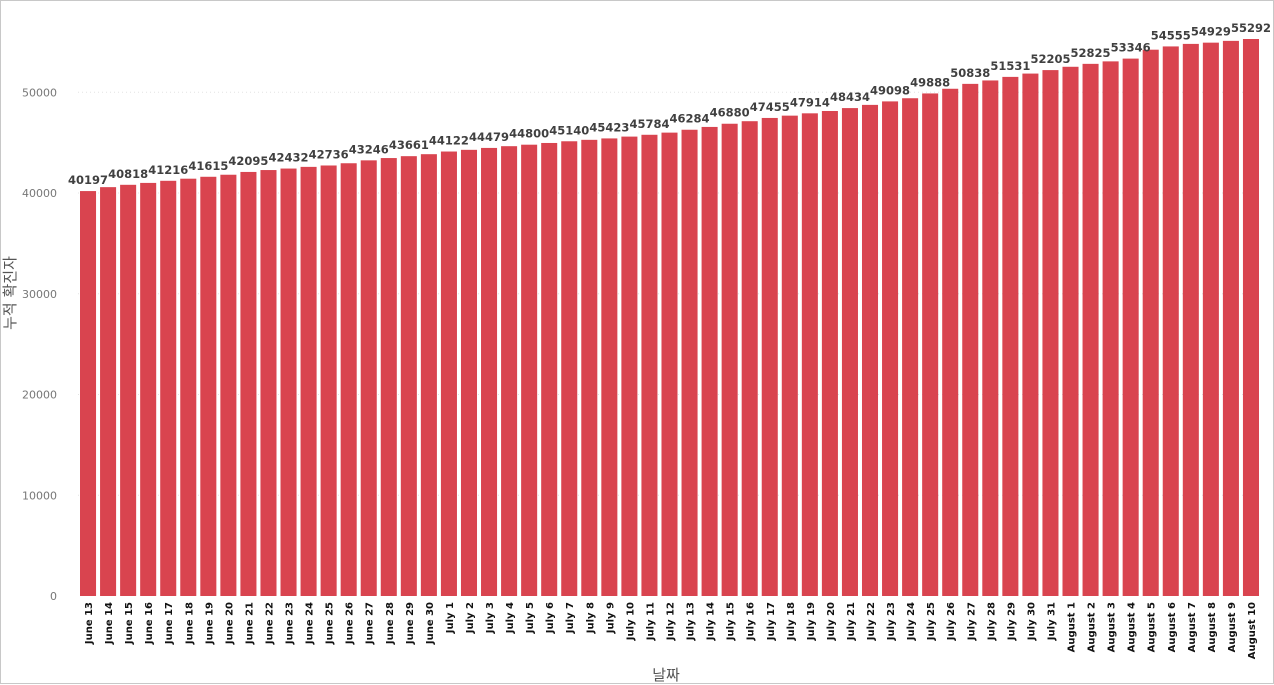 The image size is (1274, 685). Describe the element at coordinates (39, 294) in the screenshot. I see `y-tick-label: 30000` at that location.